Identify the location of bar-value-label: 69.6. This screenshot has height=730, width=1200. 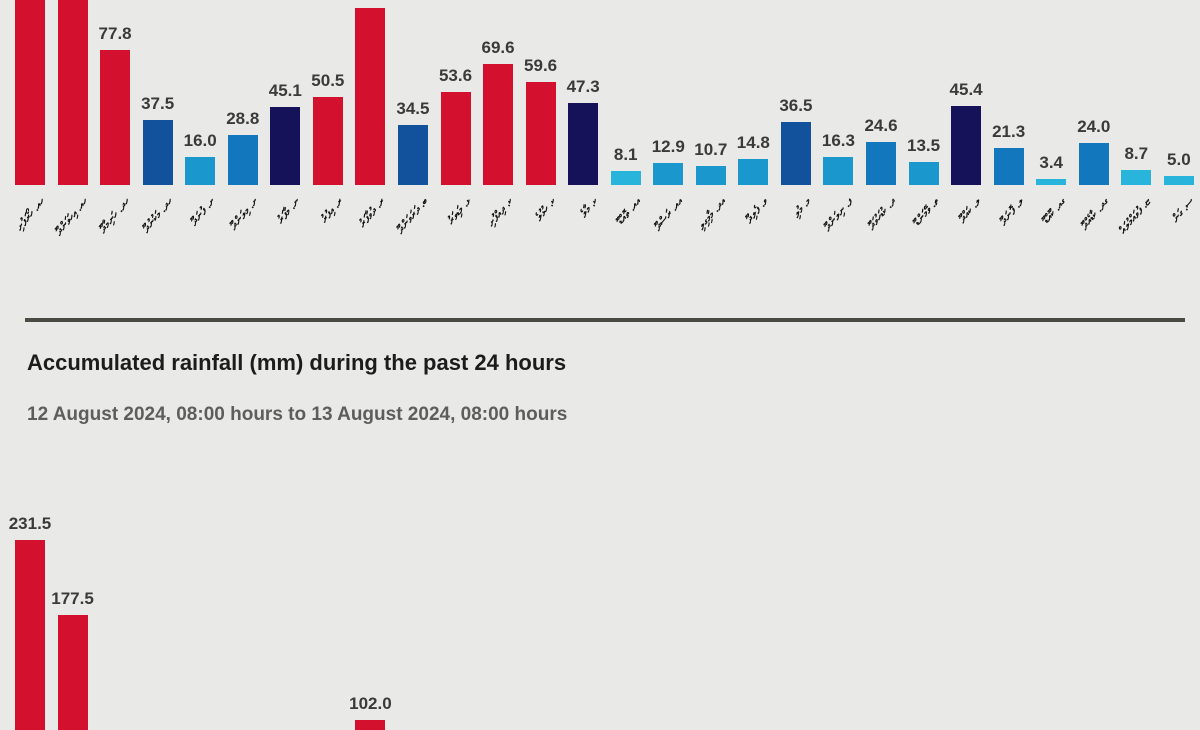
(498, 47).